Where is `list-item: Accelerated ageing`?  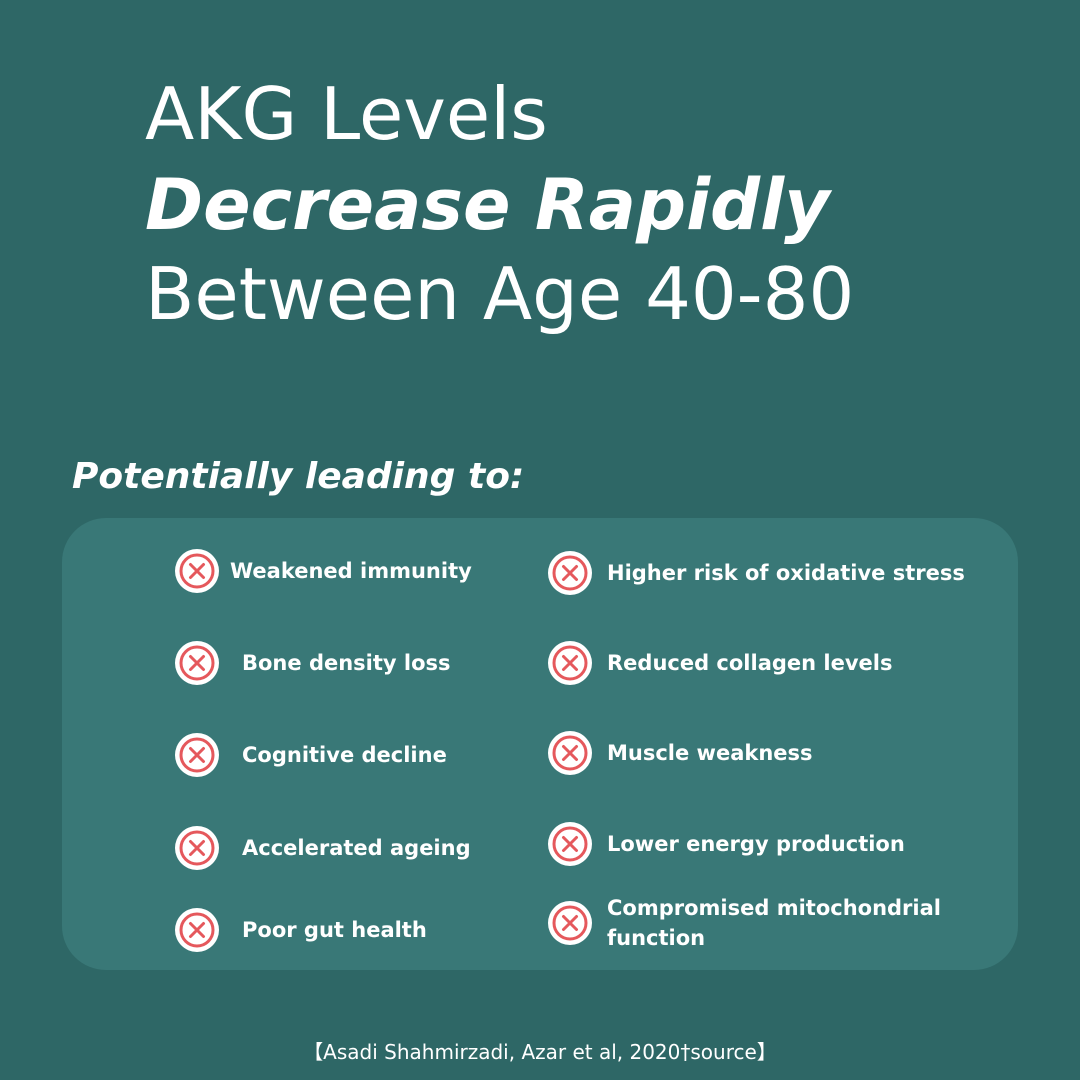
list-item: Accelerated ageing is located at coordinates (348, 848).